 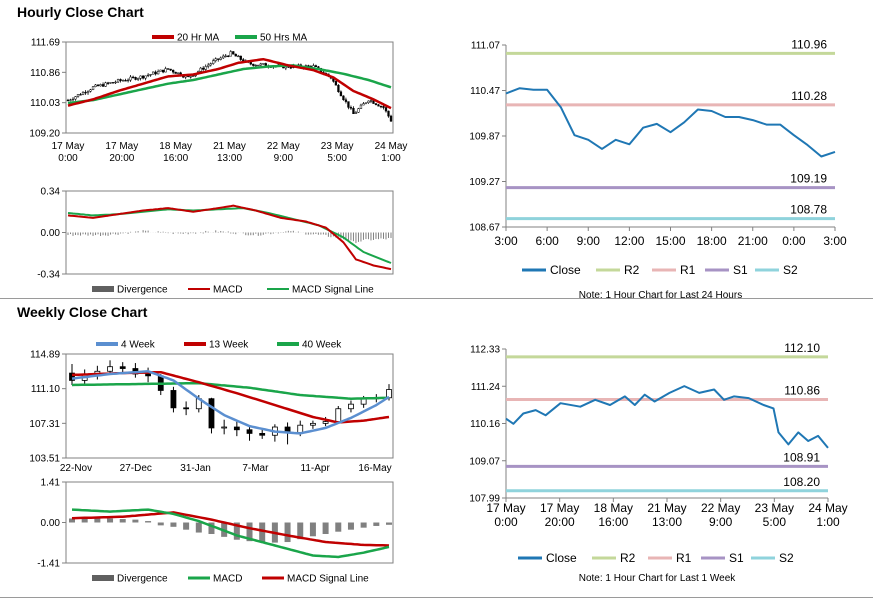 I want to click on hourly-levels-y-tick-label: 110.47, so click(x=485, y=91).